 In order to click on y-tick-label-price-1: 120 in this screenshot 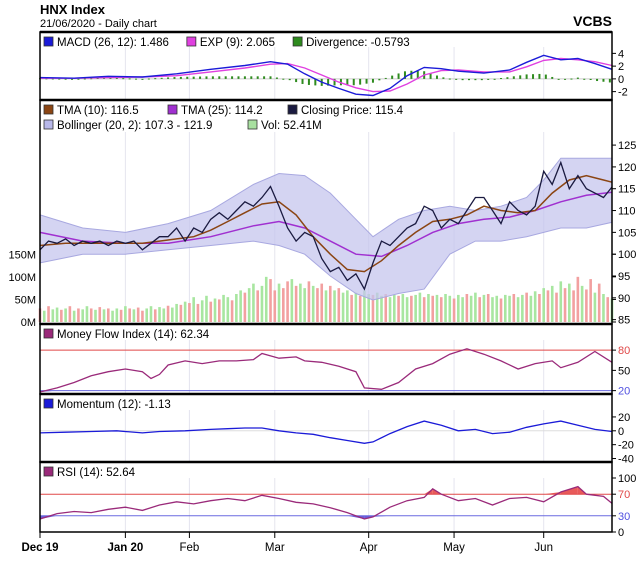, I will do `click(627, 168)`.